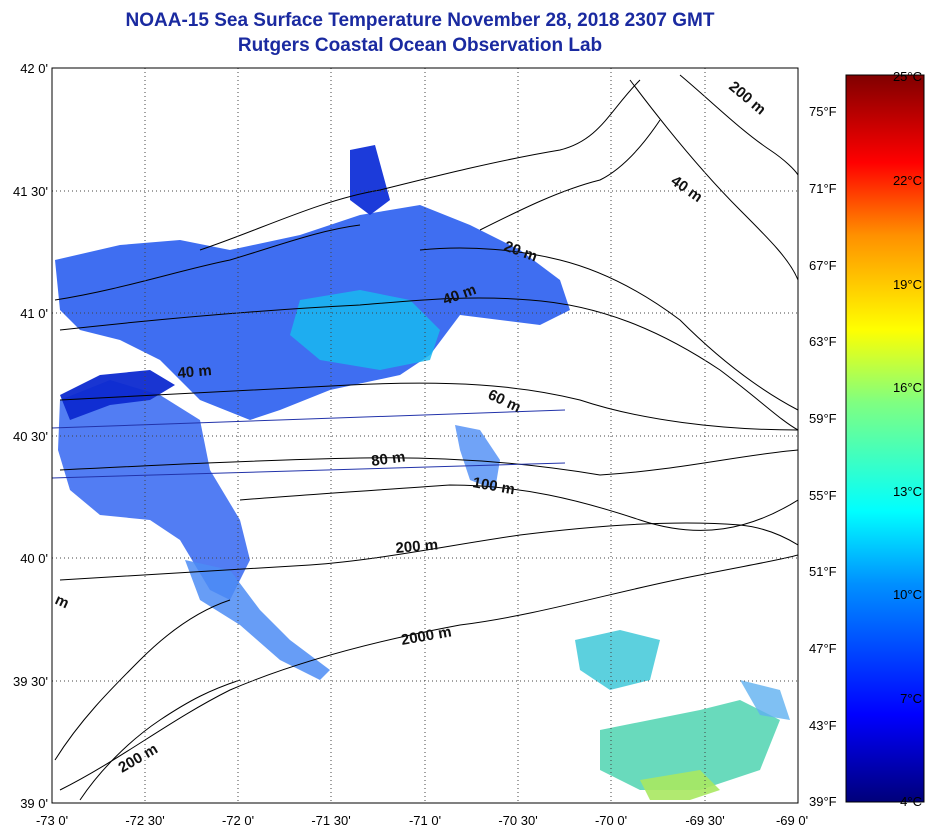  What do you see at coordinates (30, 681) in the screenshot?
I see `lat-tick: 39 30'` at bounding box center [30, 681].